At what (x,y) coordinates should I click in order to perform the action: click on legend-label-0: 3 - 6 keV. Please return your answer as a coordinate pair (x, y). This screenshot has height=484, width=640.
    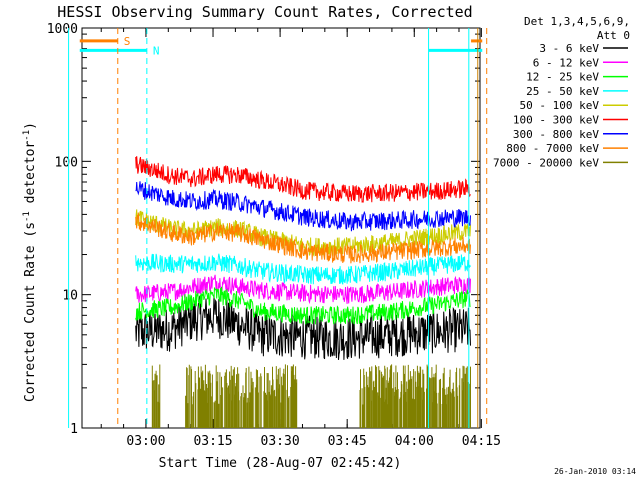
    Looking at the image, I should click on (569, 48).